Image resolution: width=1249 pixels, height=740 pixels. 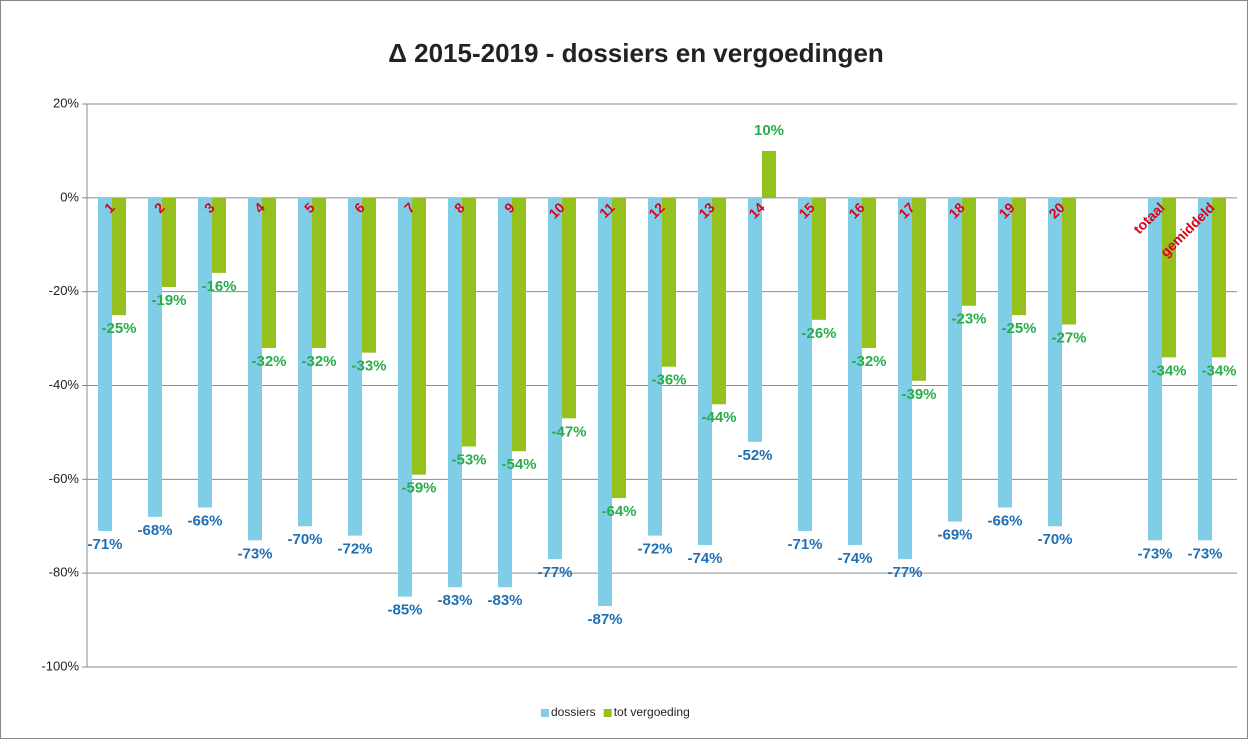 What do you see at coordinates (968, 319) in the screenshot?
I see `data-label: -23%` at bounding box center [968, 319].